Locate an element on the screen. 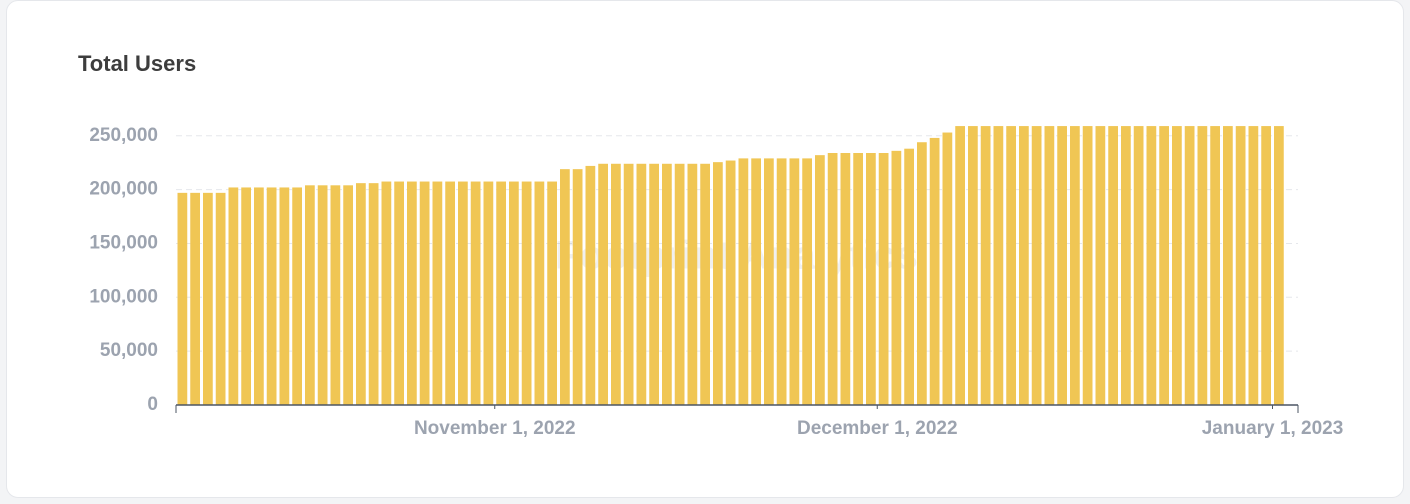 Image resolution: width=1410 pixels, height=504 pixels. x-tick-label: January 1, 2023 is located at coordinates (1273, 428).